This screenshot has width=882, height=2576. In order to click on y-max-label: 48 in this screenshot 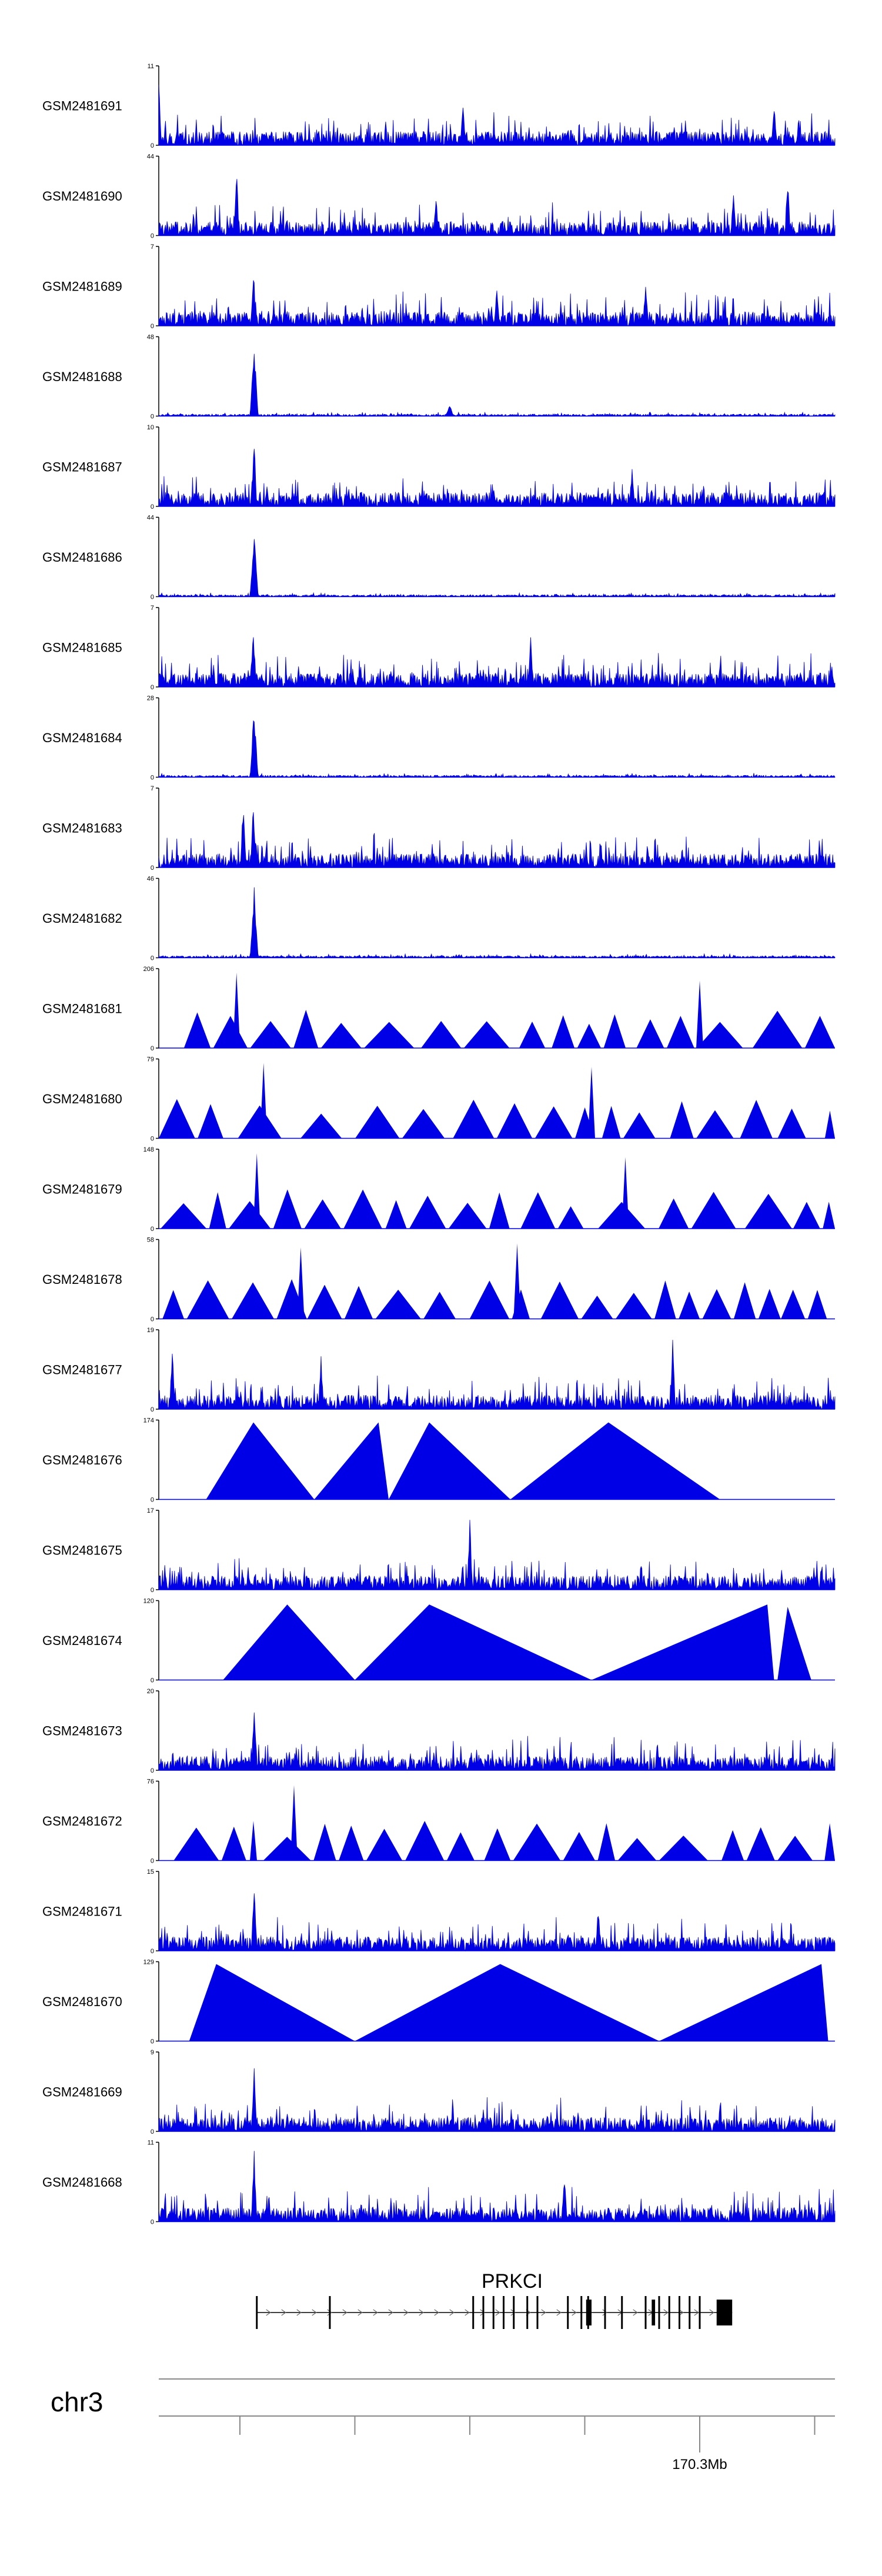, I will do `click(150, 337)`.